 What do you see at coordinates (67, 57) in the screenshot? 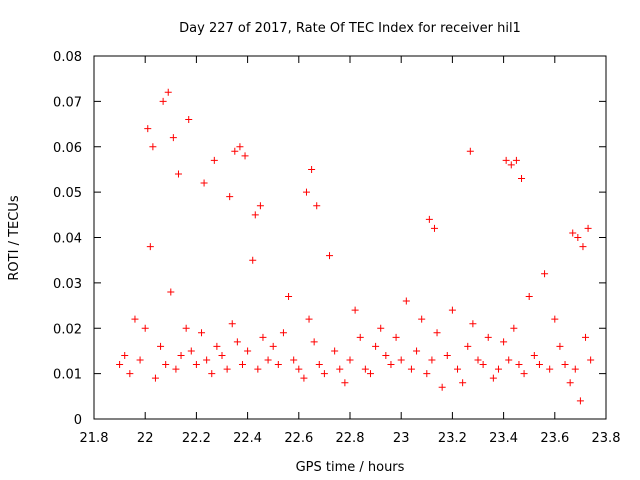
I see `y-tick-label: 0.08` at bounding box center [67, 57].